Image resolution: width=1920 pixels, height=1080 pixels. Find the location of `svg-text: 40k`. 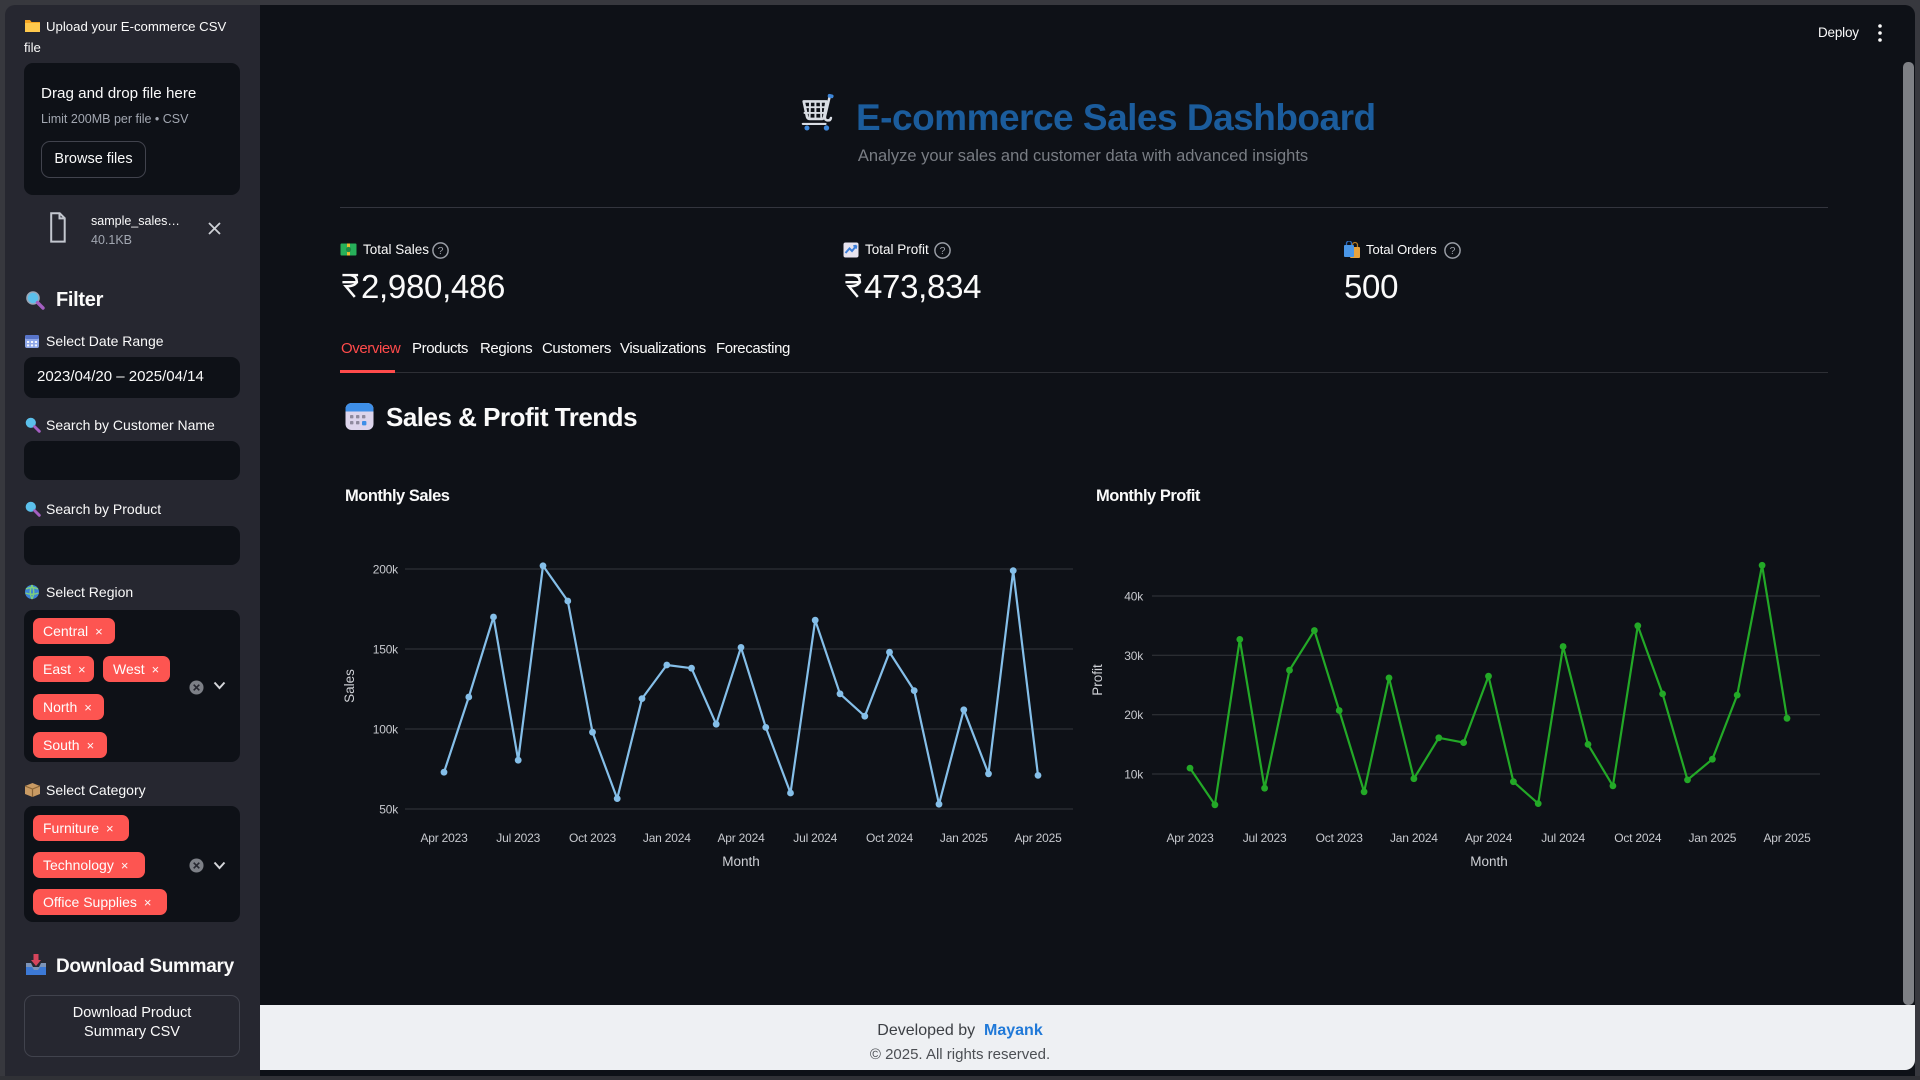

svg-text: 40k is located at coordinates (1134, 597).